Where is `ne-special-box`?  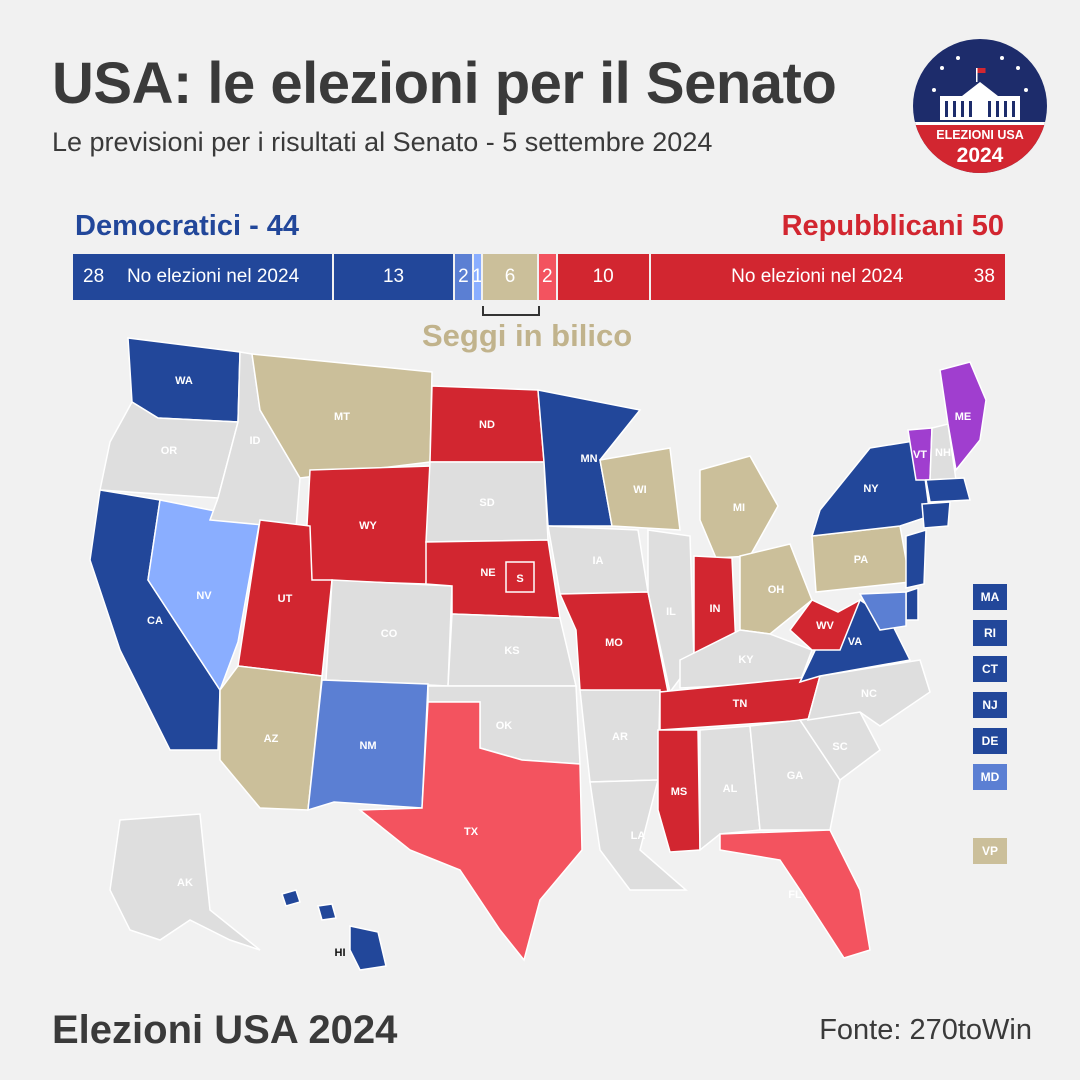
ne-special-box is located at coordinates (520, 577).